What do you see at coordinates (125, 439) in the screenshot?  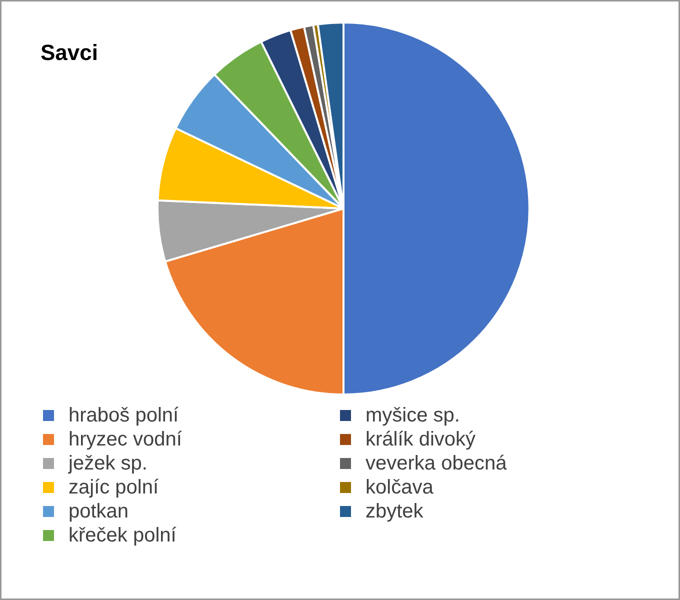 I see `legend-label: hryzec vodní` at bounding box center [125, 439].